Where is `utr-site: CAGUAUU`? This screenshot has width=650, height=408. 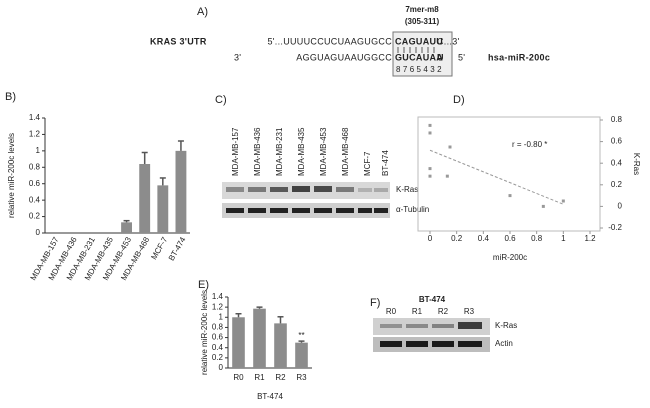
utr-site: CAGUAUU is located at coordinates (419, 41).